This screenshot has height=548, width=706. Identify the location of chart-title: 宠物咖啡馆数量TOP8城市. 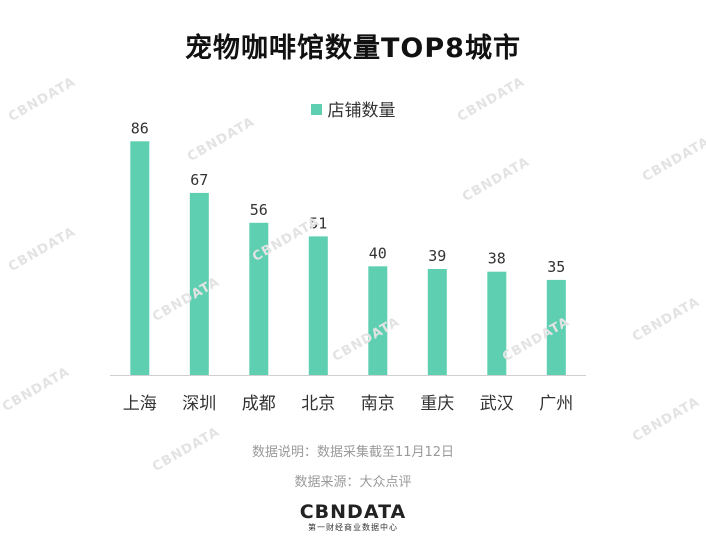
(353, 48).